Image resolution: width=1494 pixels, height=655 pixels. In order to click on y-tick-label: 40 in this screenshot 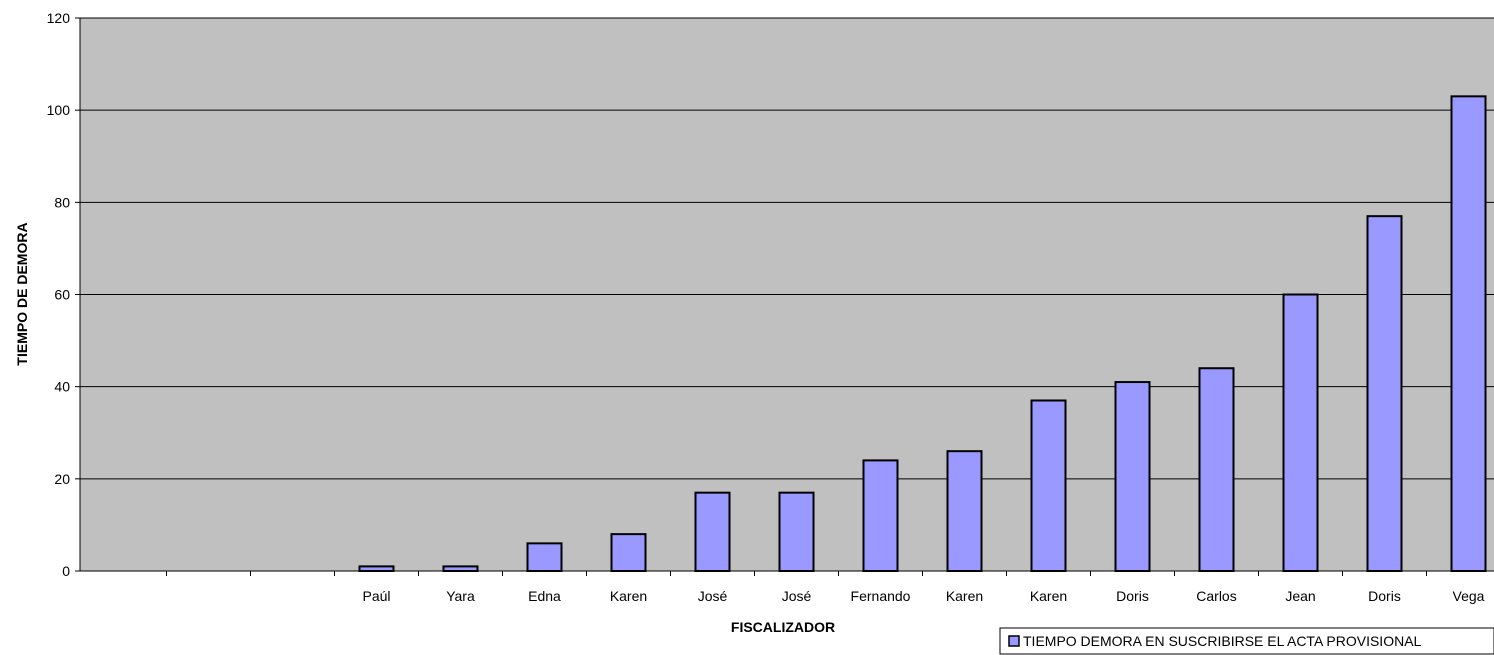, I will do `click(62, 387)`.